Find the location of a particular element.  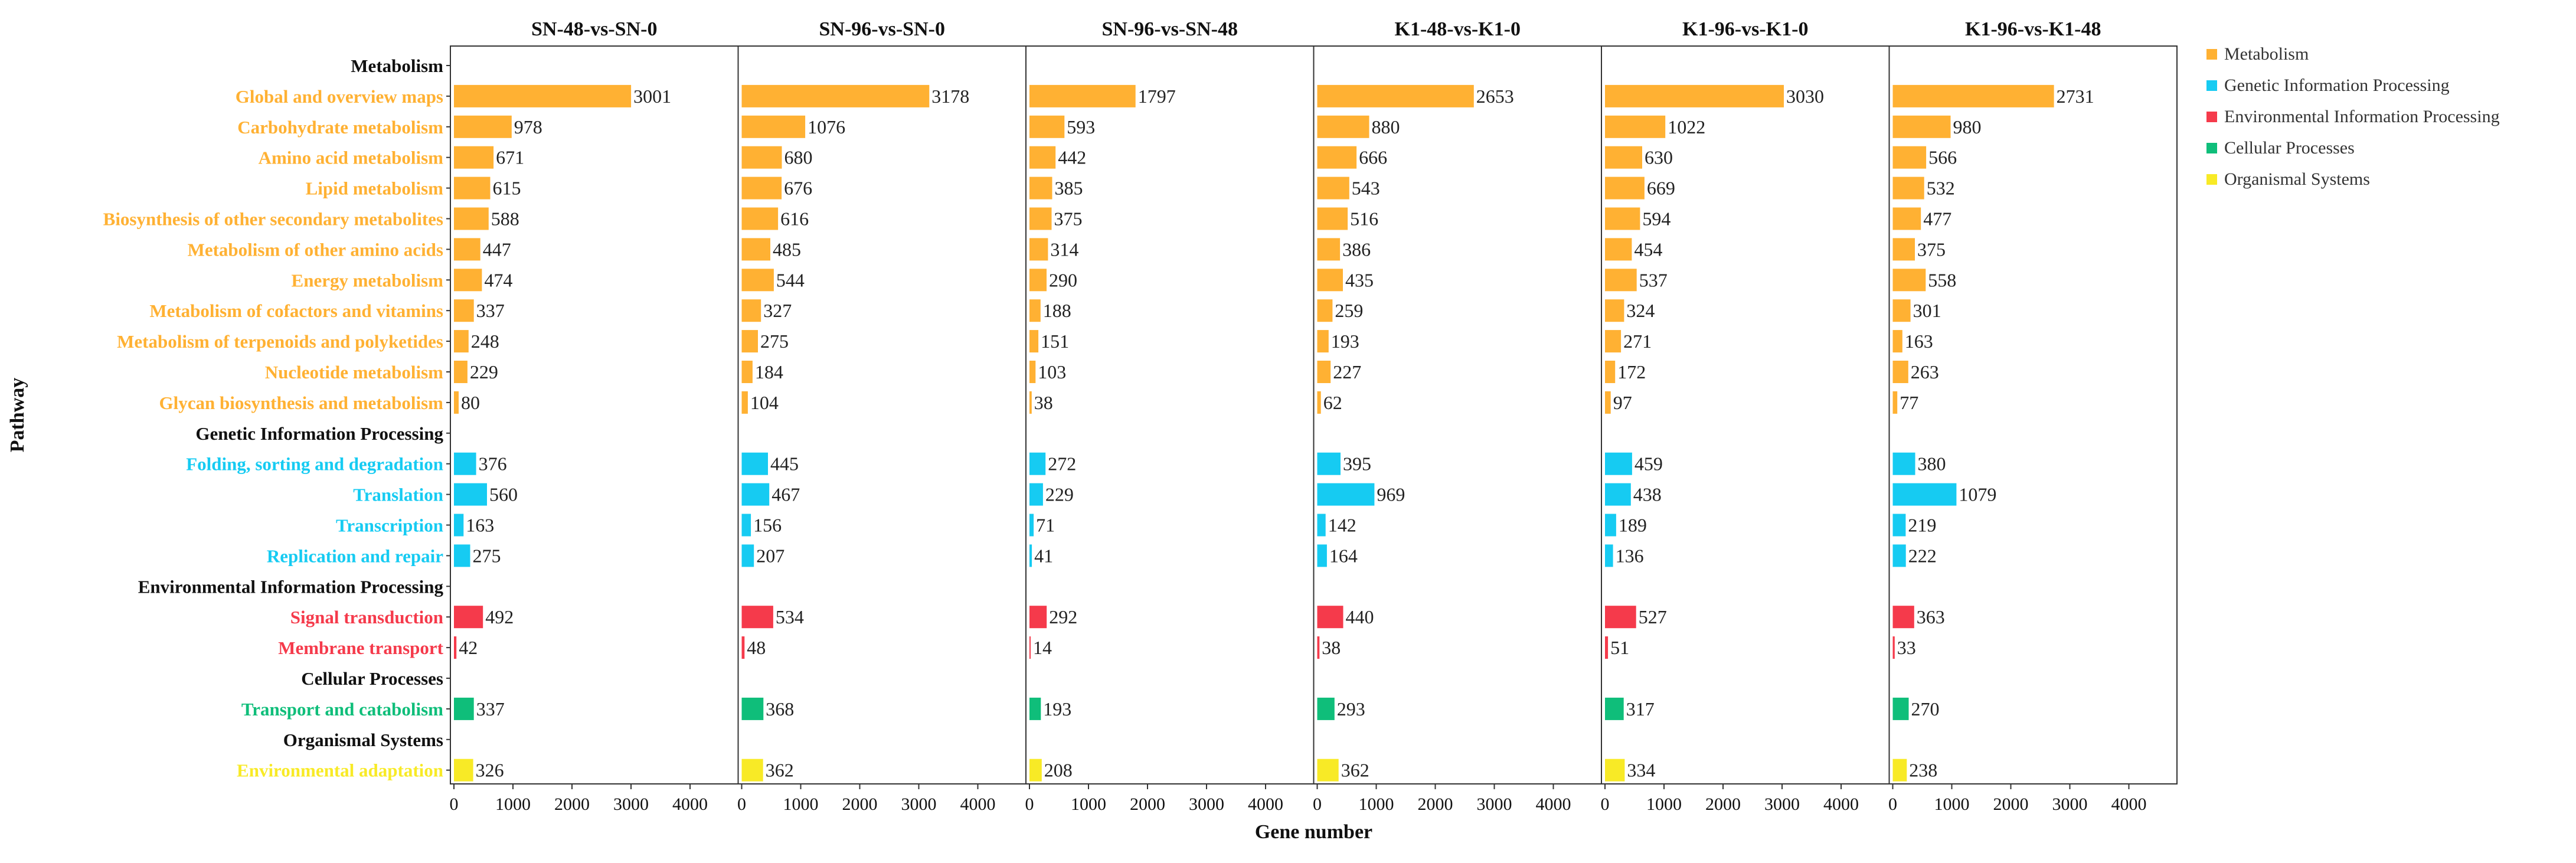

bar-value-label: 615 is located at coordinates (507, 188).